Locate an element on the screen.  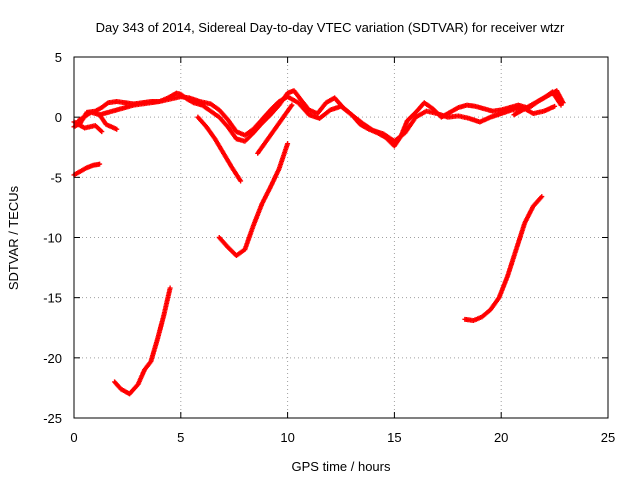
y-tick-label: 5 is located at coordinates (58, 57).